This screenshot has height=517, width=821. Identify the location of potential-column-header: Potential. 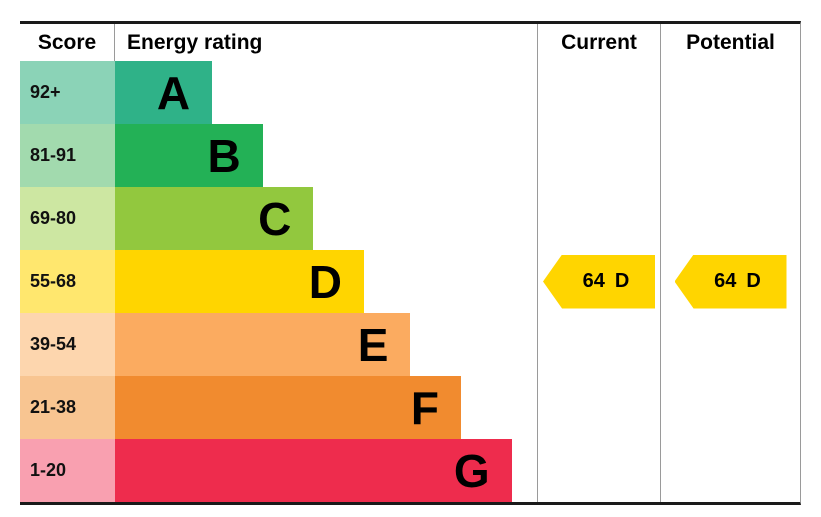
(730, 42).